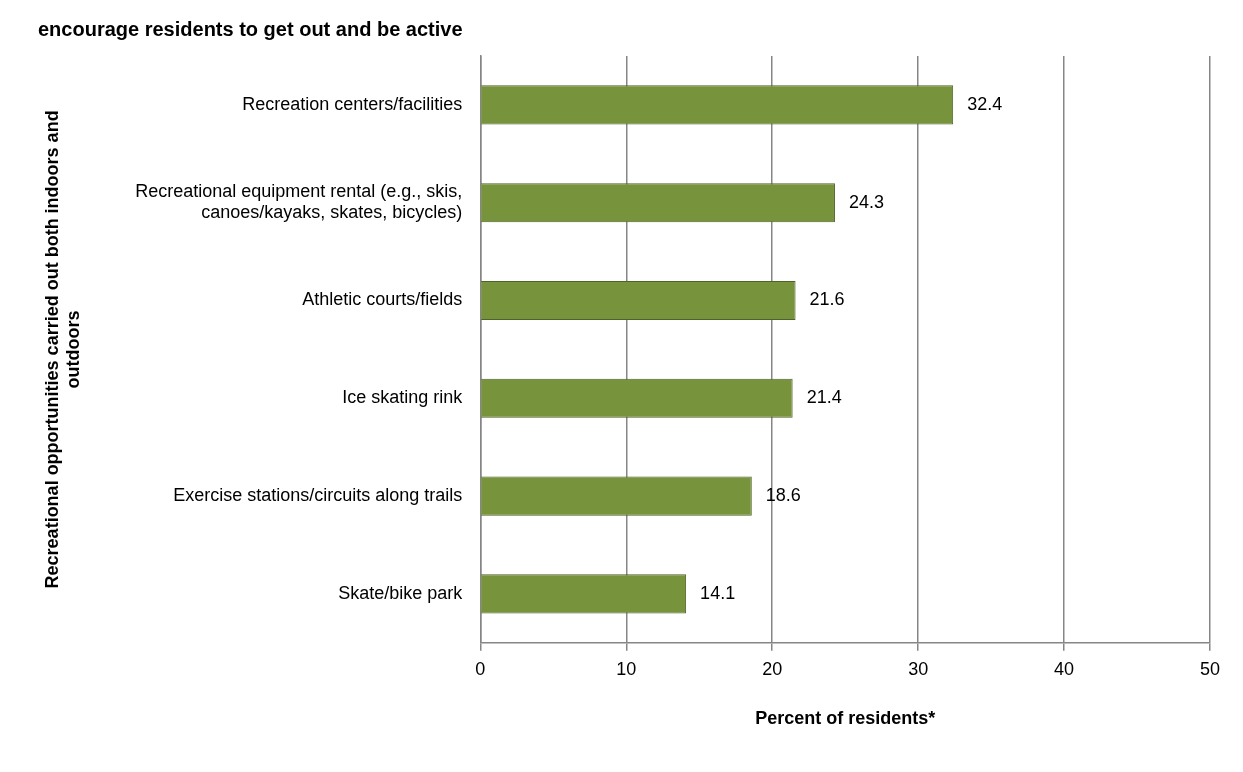 The height and width of the screenshot is (772, 1243). I want to click on text: encourage residents to get out and be active, so click(250, 28).